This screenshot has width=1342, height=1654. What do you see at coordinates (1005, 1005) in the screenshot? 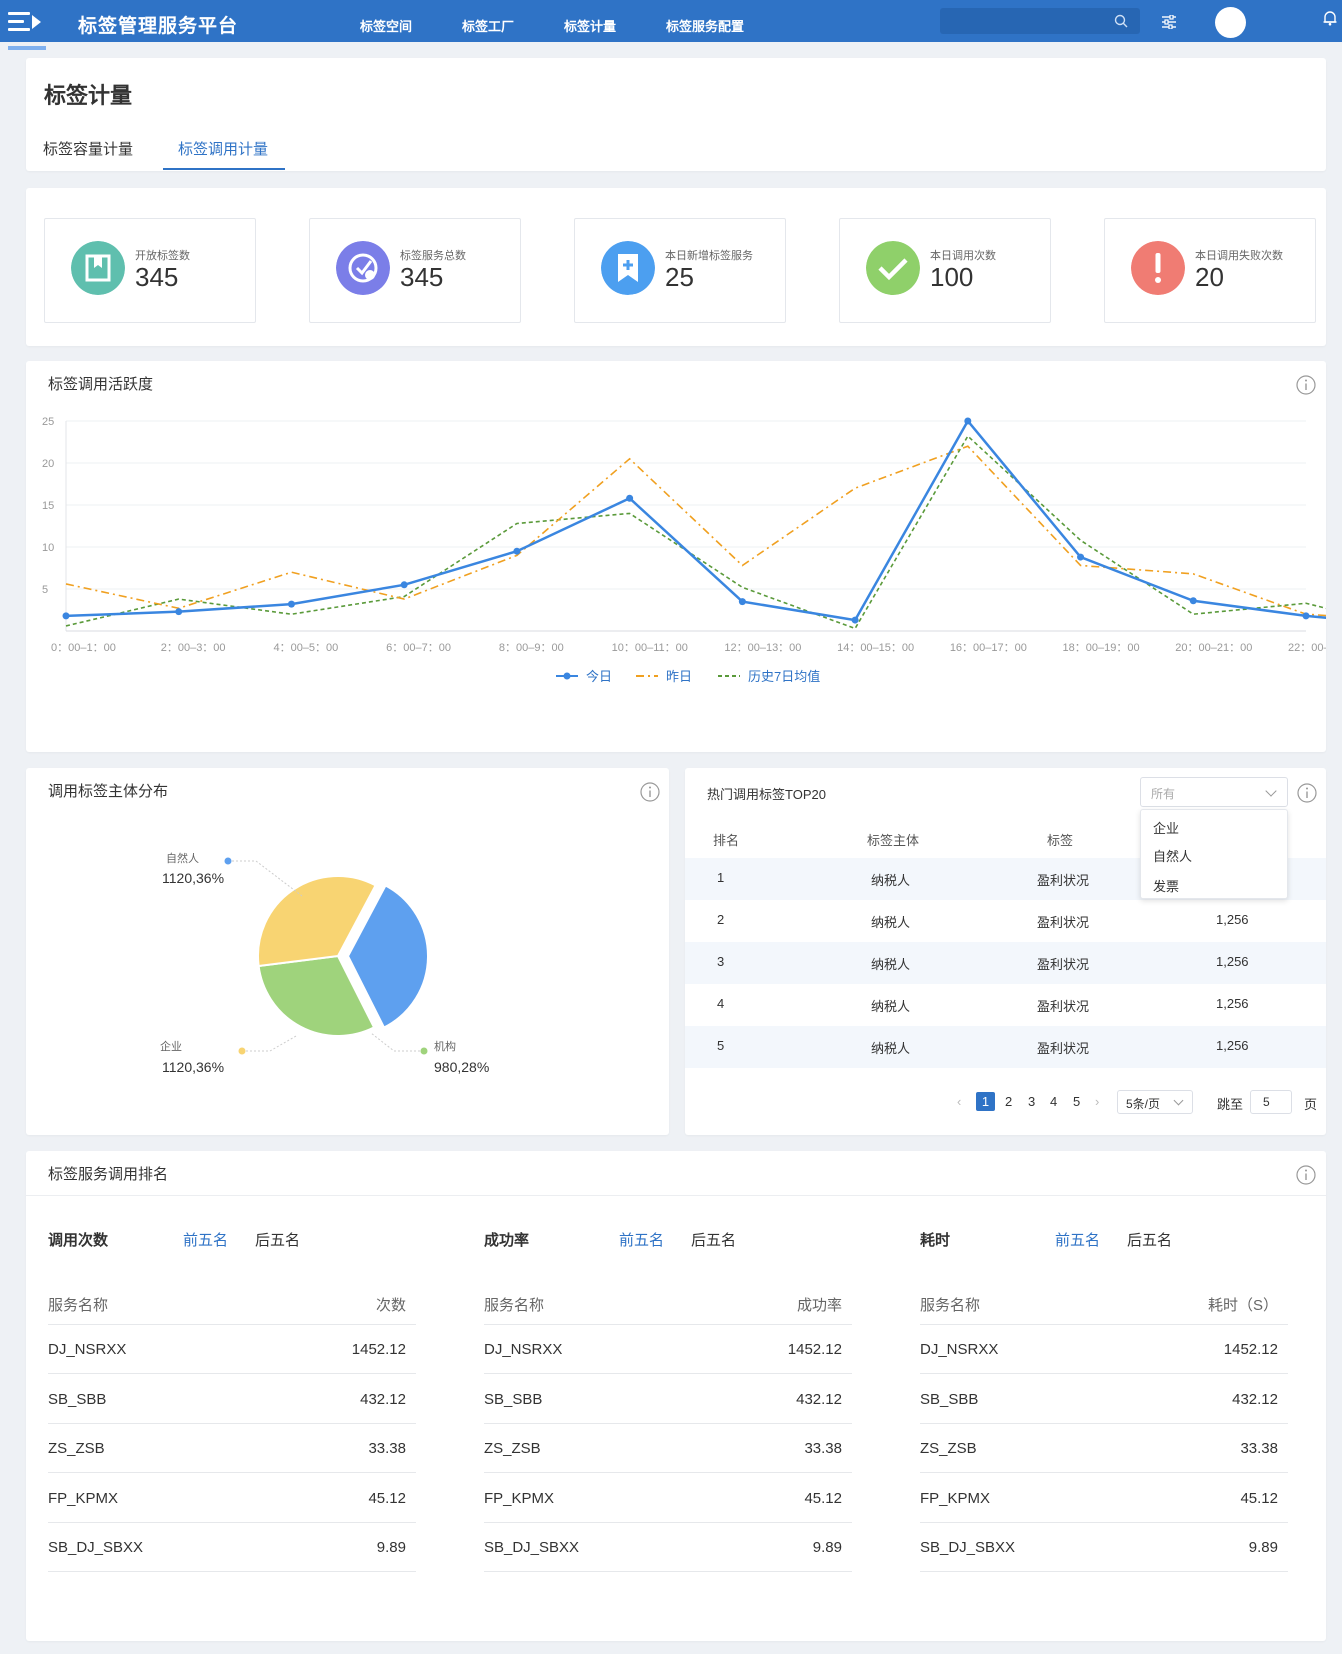
I see `table-row: 4 纳税人 盈利状况 1,256` at bounding box center [1005, 1005].